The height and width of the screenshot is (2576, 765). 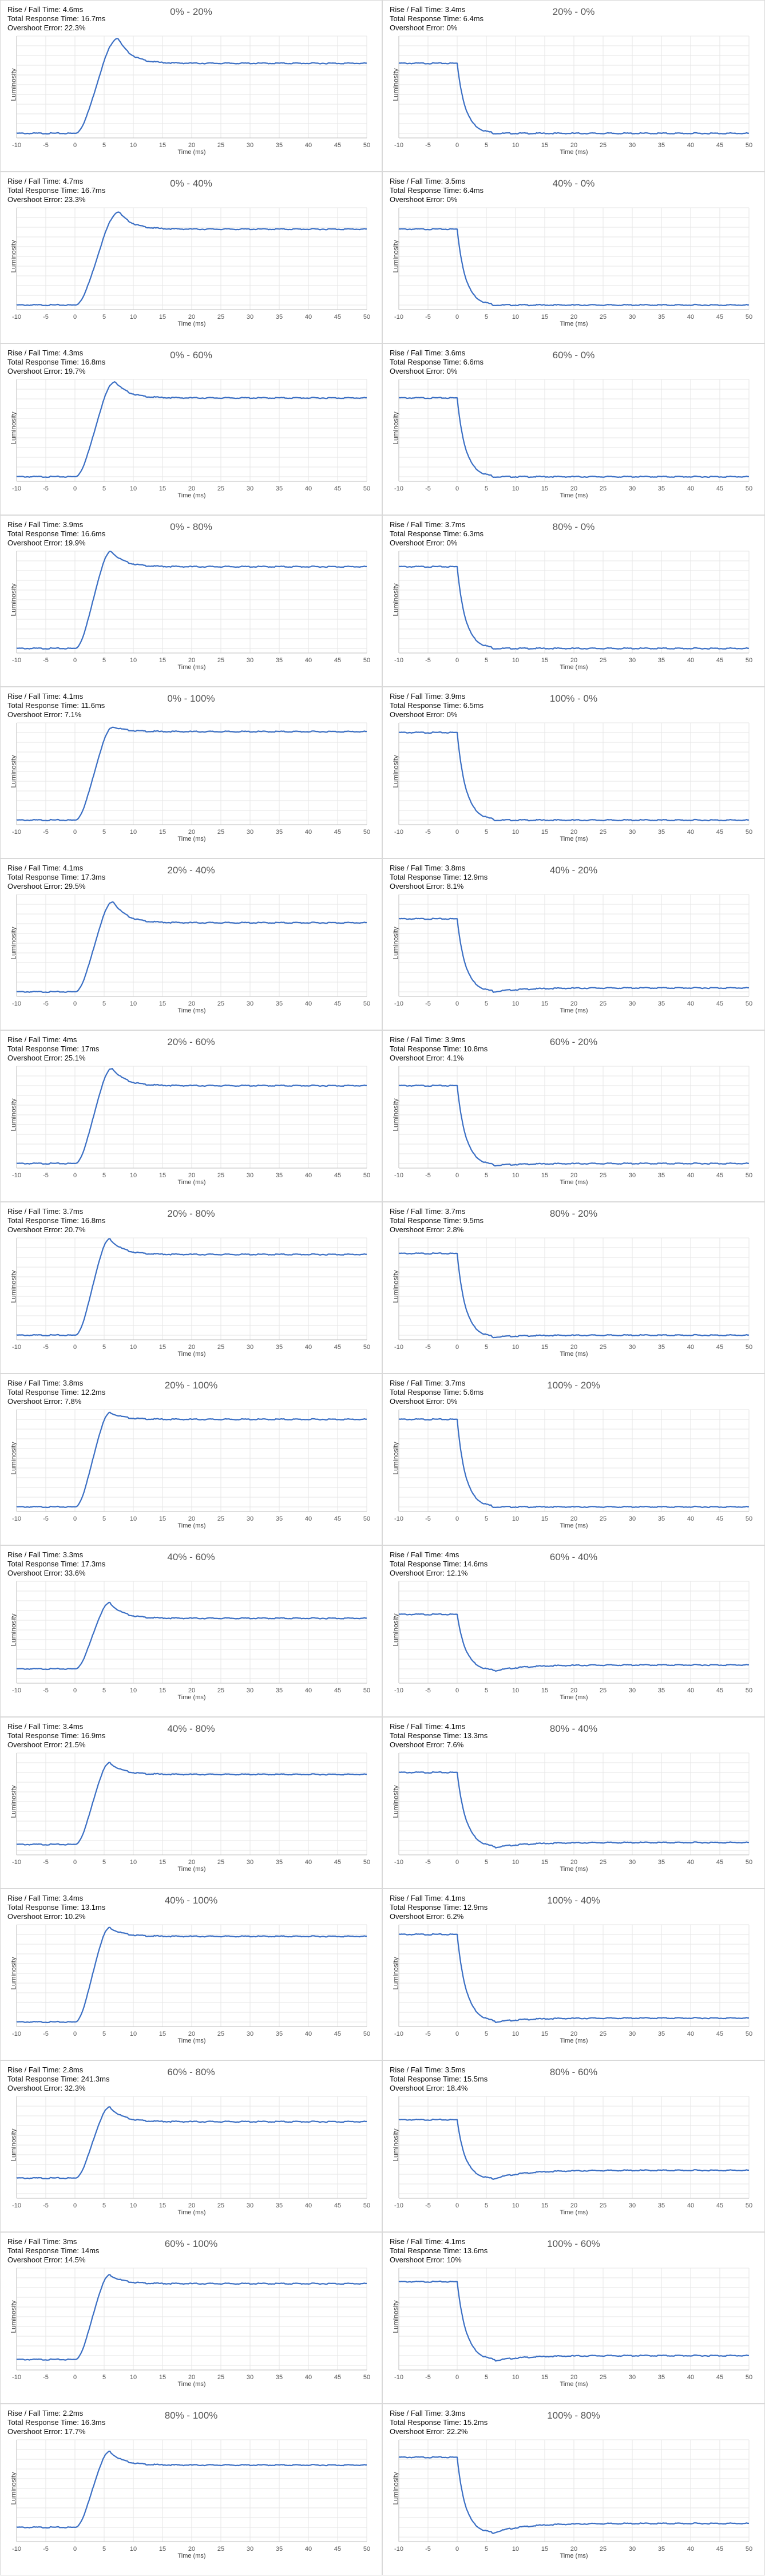 What do you see at coordinates (437, 533) in the screenshot?
I see `total-response-time: Total Response Time: 6.3ms` at bounding box center [437, 533].